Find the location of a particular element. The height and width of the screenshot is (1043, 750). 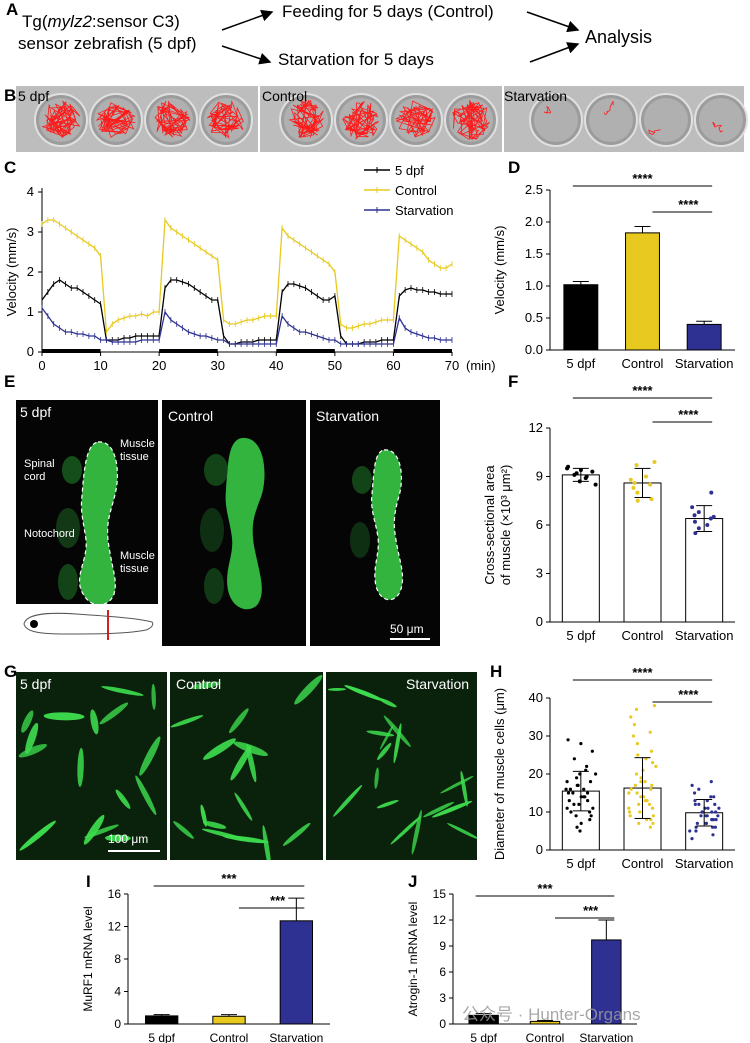

legend-label: 5 dpf is located at coordinates (409, 170).